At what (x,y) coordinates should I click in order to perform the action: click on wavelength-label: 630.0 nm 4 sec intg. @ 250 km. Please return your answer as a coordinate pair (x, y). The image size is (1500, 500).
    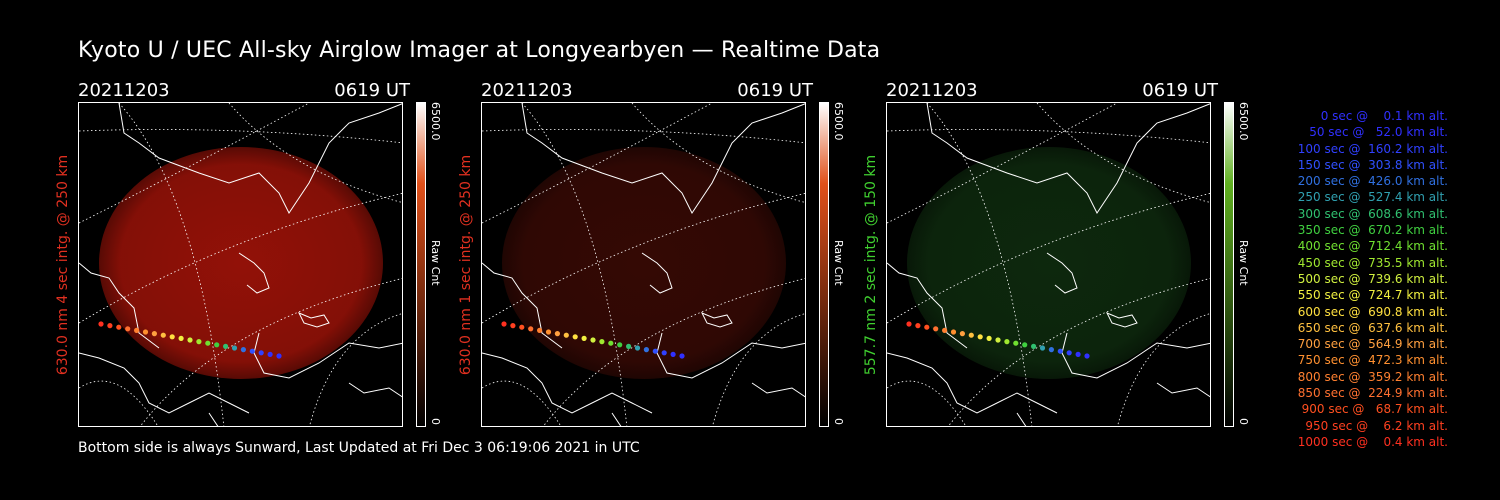
    Looking at the image, I should click on (63, 264).